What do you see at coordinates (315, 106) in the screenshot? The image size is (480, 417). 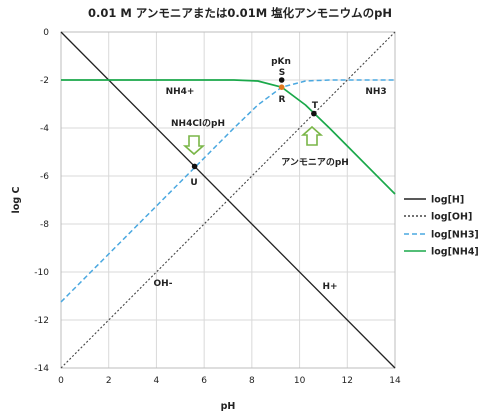 I see `point-t-label: T` at bounding box center [315, 106].